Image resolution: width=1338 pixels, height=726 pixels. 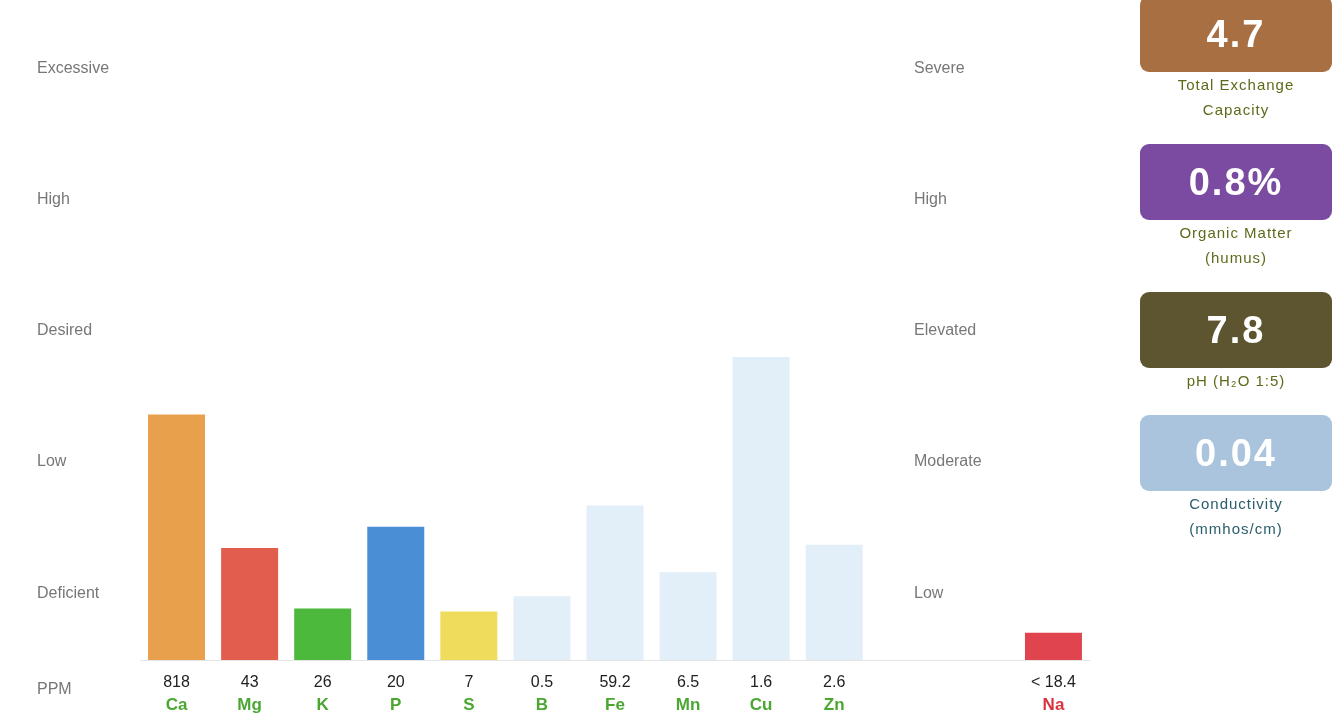 I want to click on category-label: Total Exchange Capacity, so click(x=1236, y=97).